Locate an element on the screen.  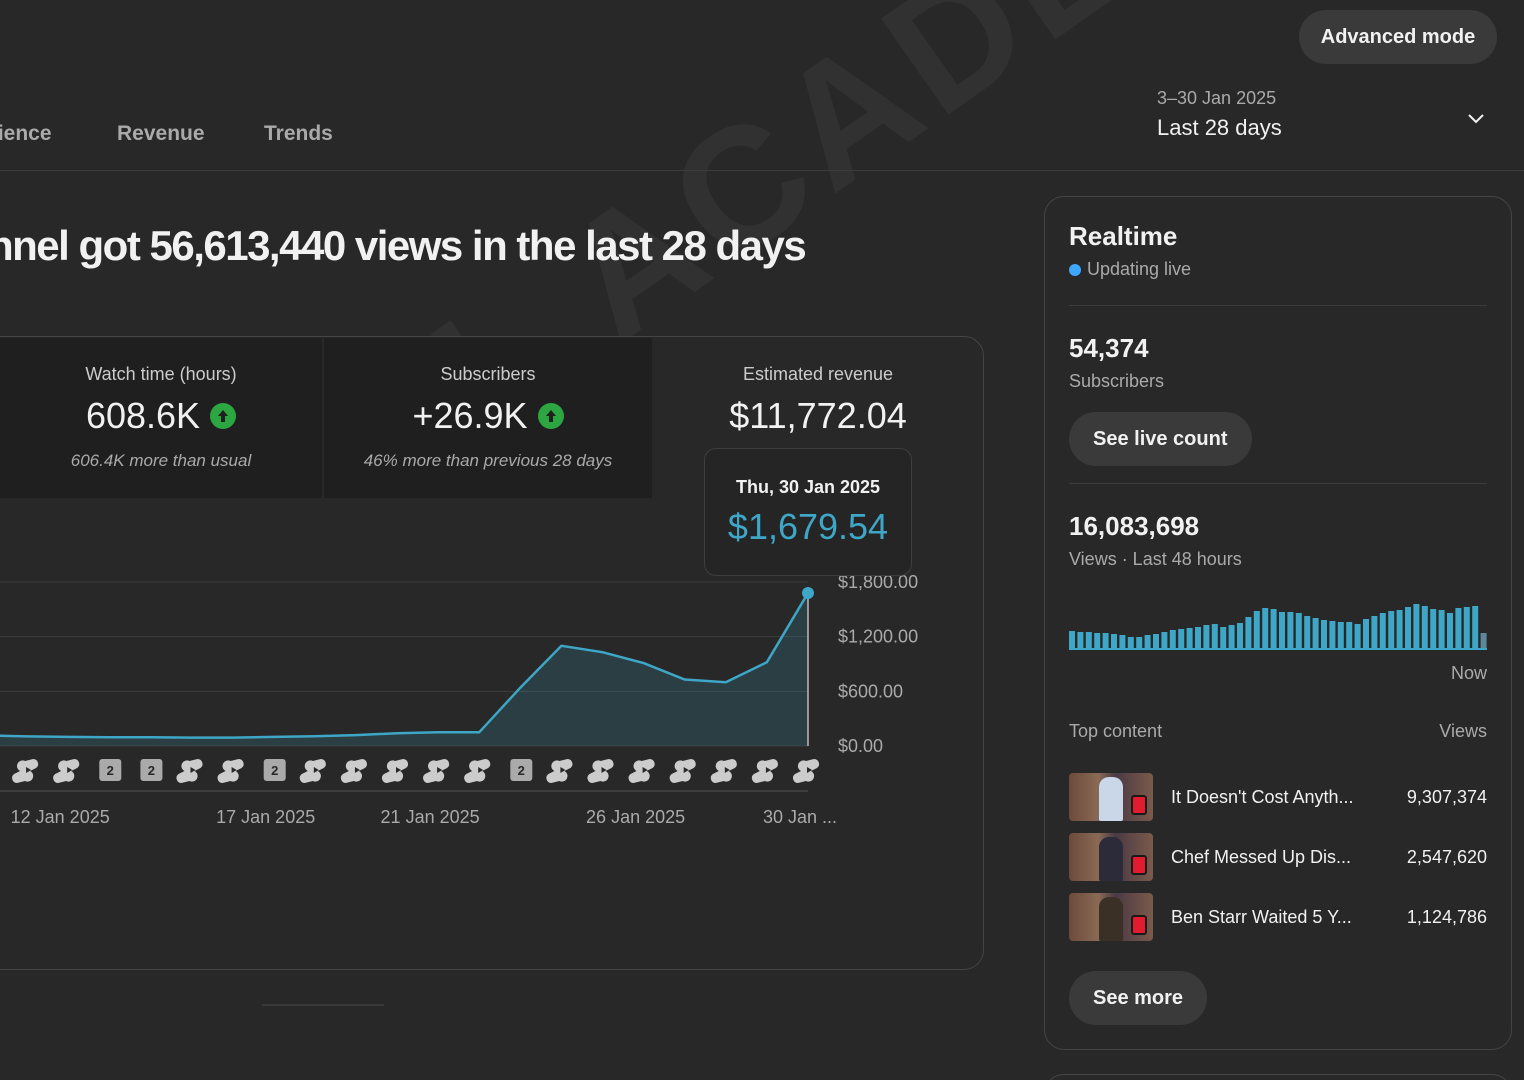
metric-value: $11,772.04 is located at coordinates (818, 415).